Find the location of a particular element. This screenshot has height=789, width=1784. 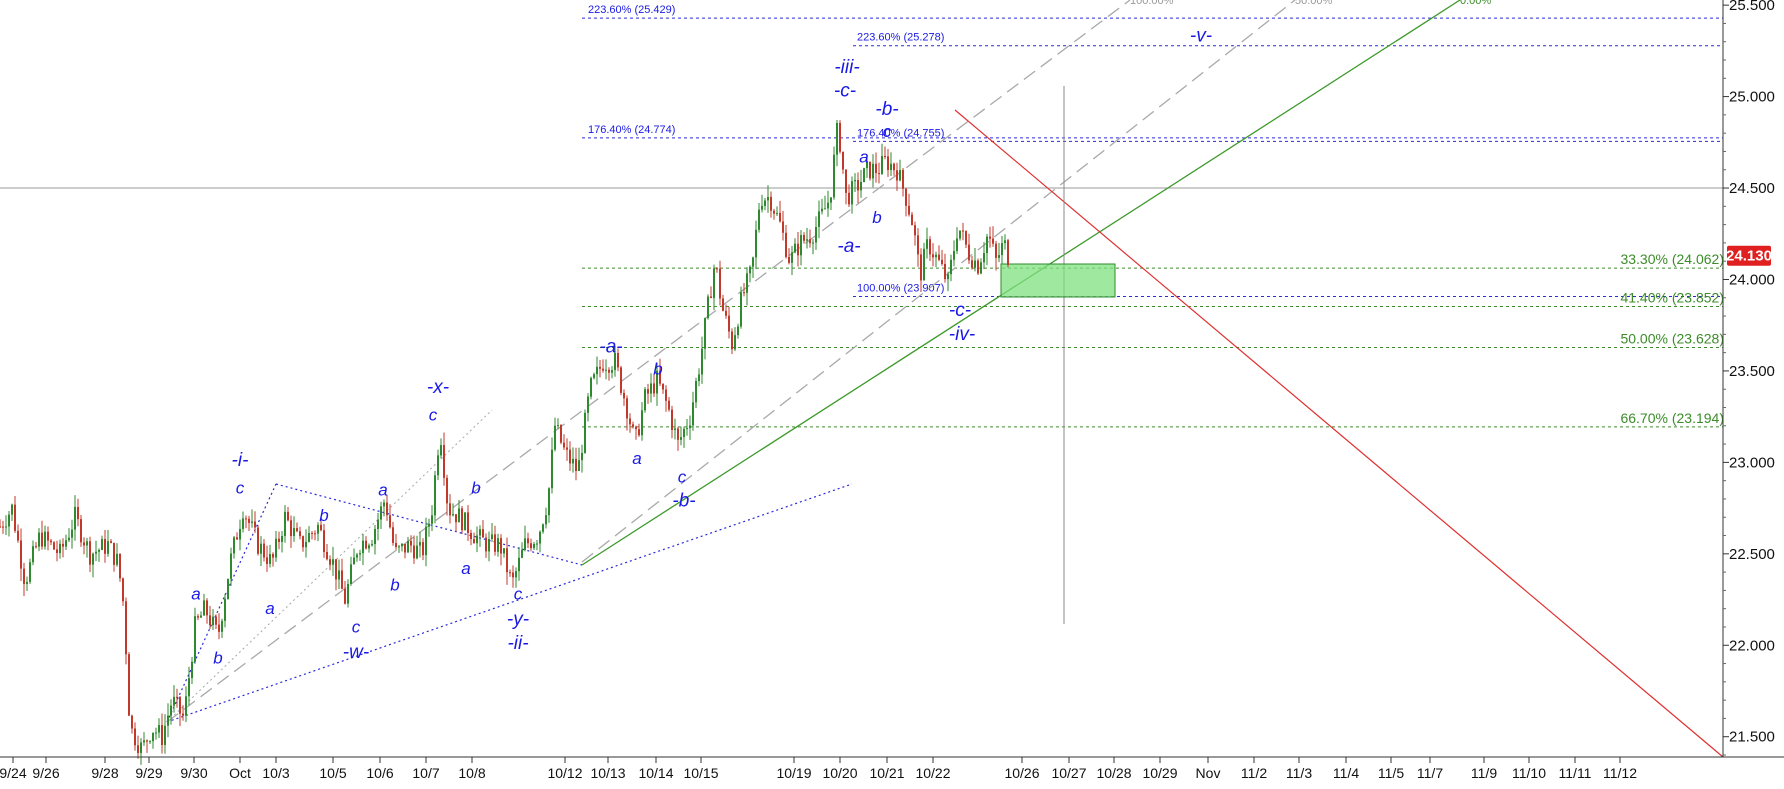

x-tick-label: 11/9 is located at coordinates (1484, 773).